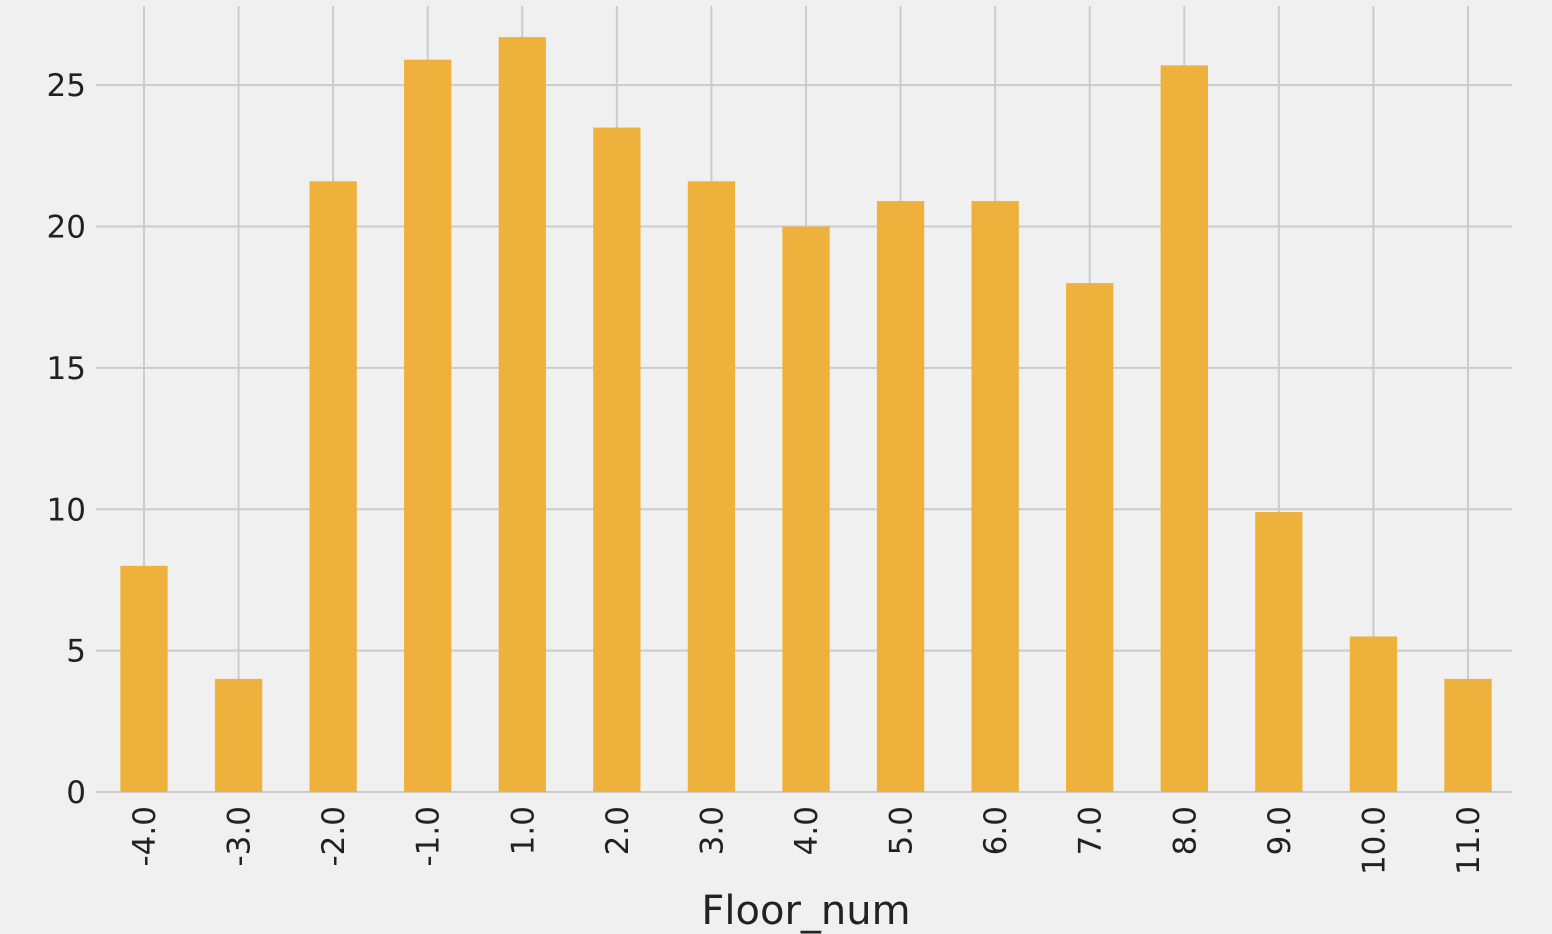 This screenshot has width=1552, height=934. I want to click on y-tick-label: 20, so click(66, 228).